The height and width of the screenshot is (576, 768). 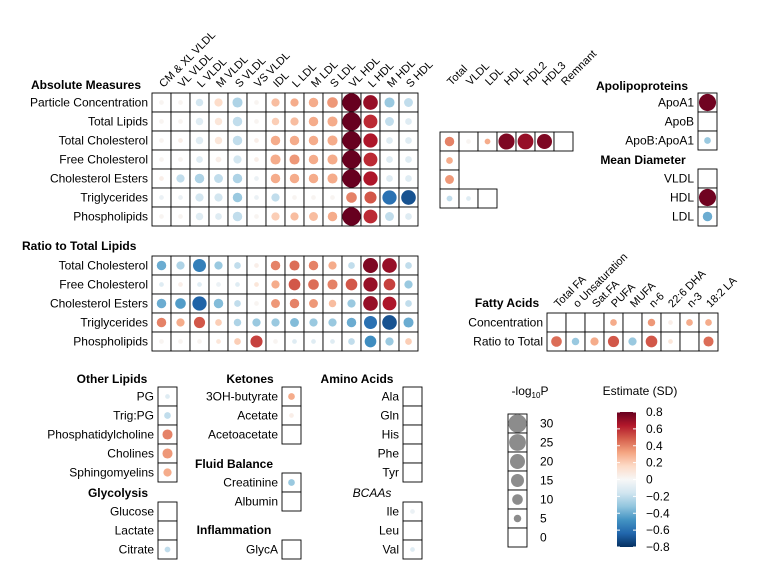 I want to click on size-legend-label: 25, so click(x=547, y=443).